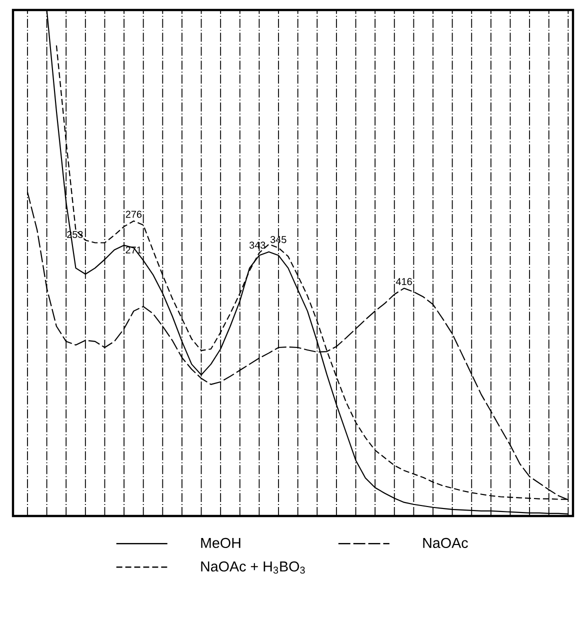 The height and width of the screenshot is (618, 583). What do you see at coordinates (404, 282) in the screenshot?
I see `annotation: 416` at bounding box center [404, 282].